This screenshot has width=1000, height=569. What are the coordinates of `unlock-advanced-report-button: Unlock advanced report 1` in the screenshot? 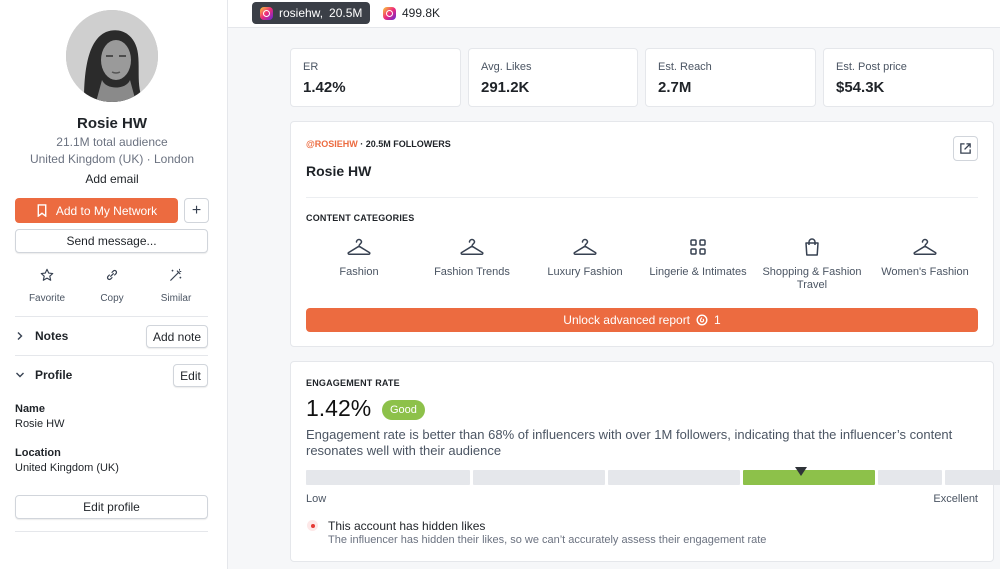 It's located at (642, 320).